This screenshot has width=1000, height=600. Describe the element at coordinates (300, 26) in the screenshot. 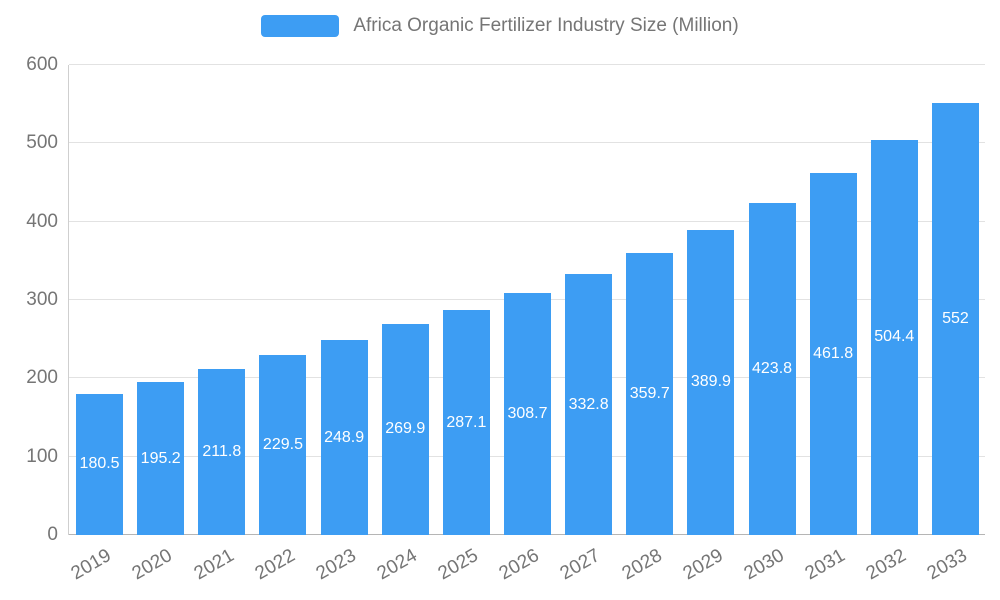

I see `legend-swatch` at that location.